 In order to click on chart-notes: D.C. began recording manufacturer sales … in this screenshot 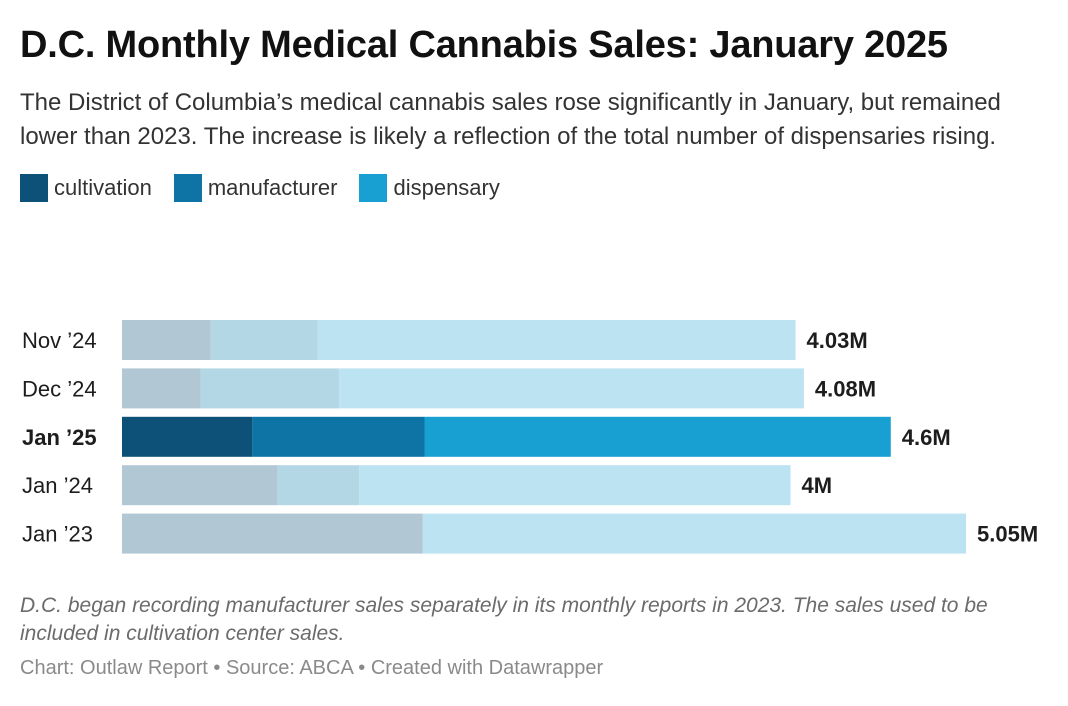, I will do `click(504, 619)`.